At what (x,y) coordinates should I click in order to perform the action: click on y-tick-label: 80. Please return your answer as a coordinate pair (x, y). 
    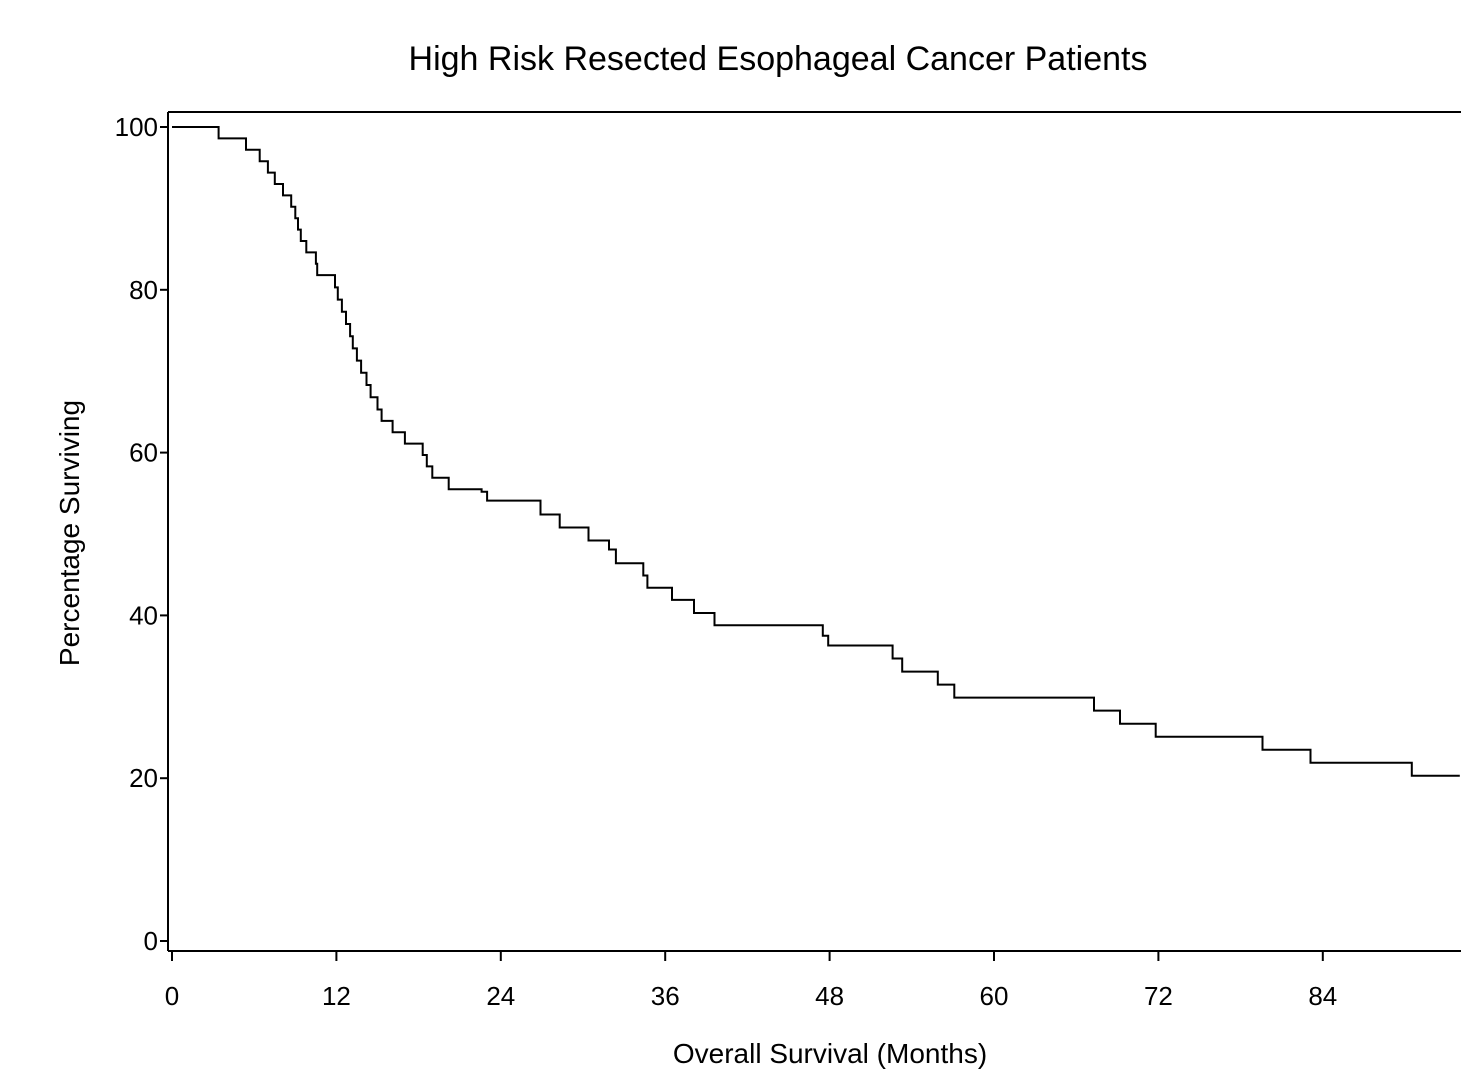
    Looking at the image, I should click on (143, 290).